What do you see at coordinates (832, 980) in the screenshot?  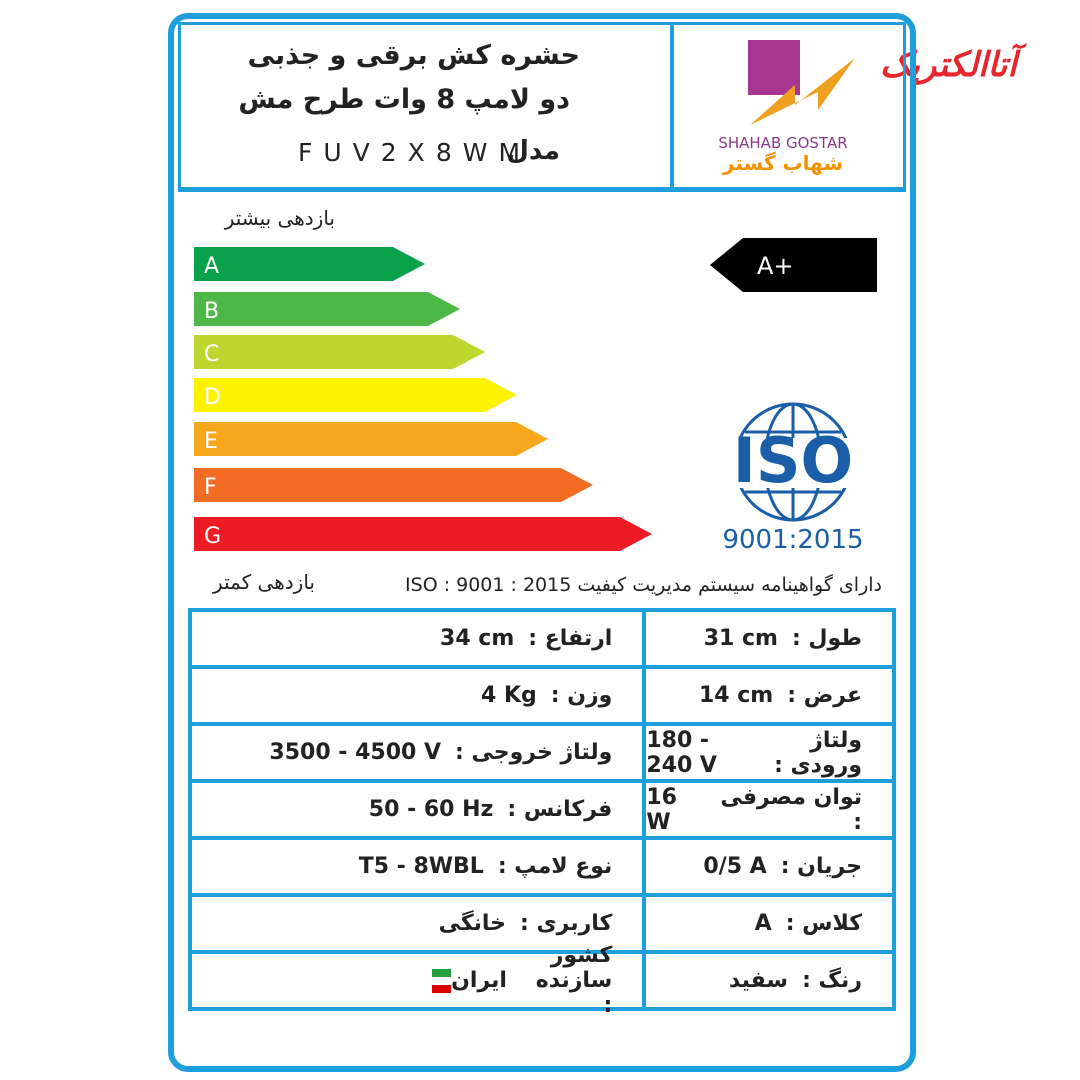 I see `spec-label: رنگ :` at bounding box center [832, 980].